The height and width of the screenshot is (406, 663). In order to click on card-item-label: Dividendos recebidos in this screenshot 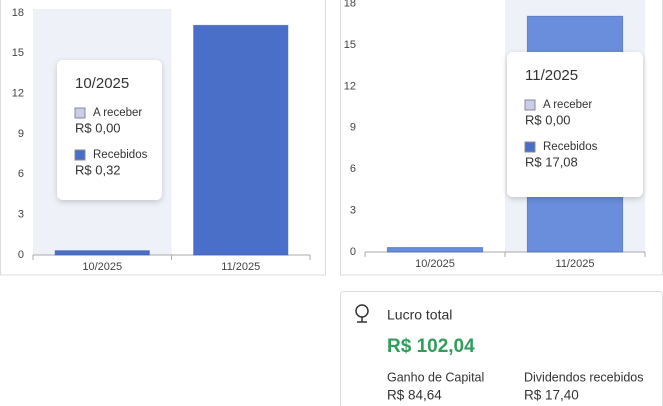, I will do `click(584, 377)`.